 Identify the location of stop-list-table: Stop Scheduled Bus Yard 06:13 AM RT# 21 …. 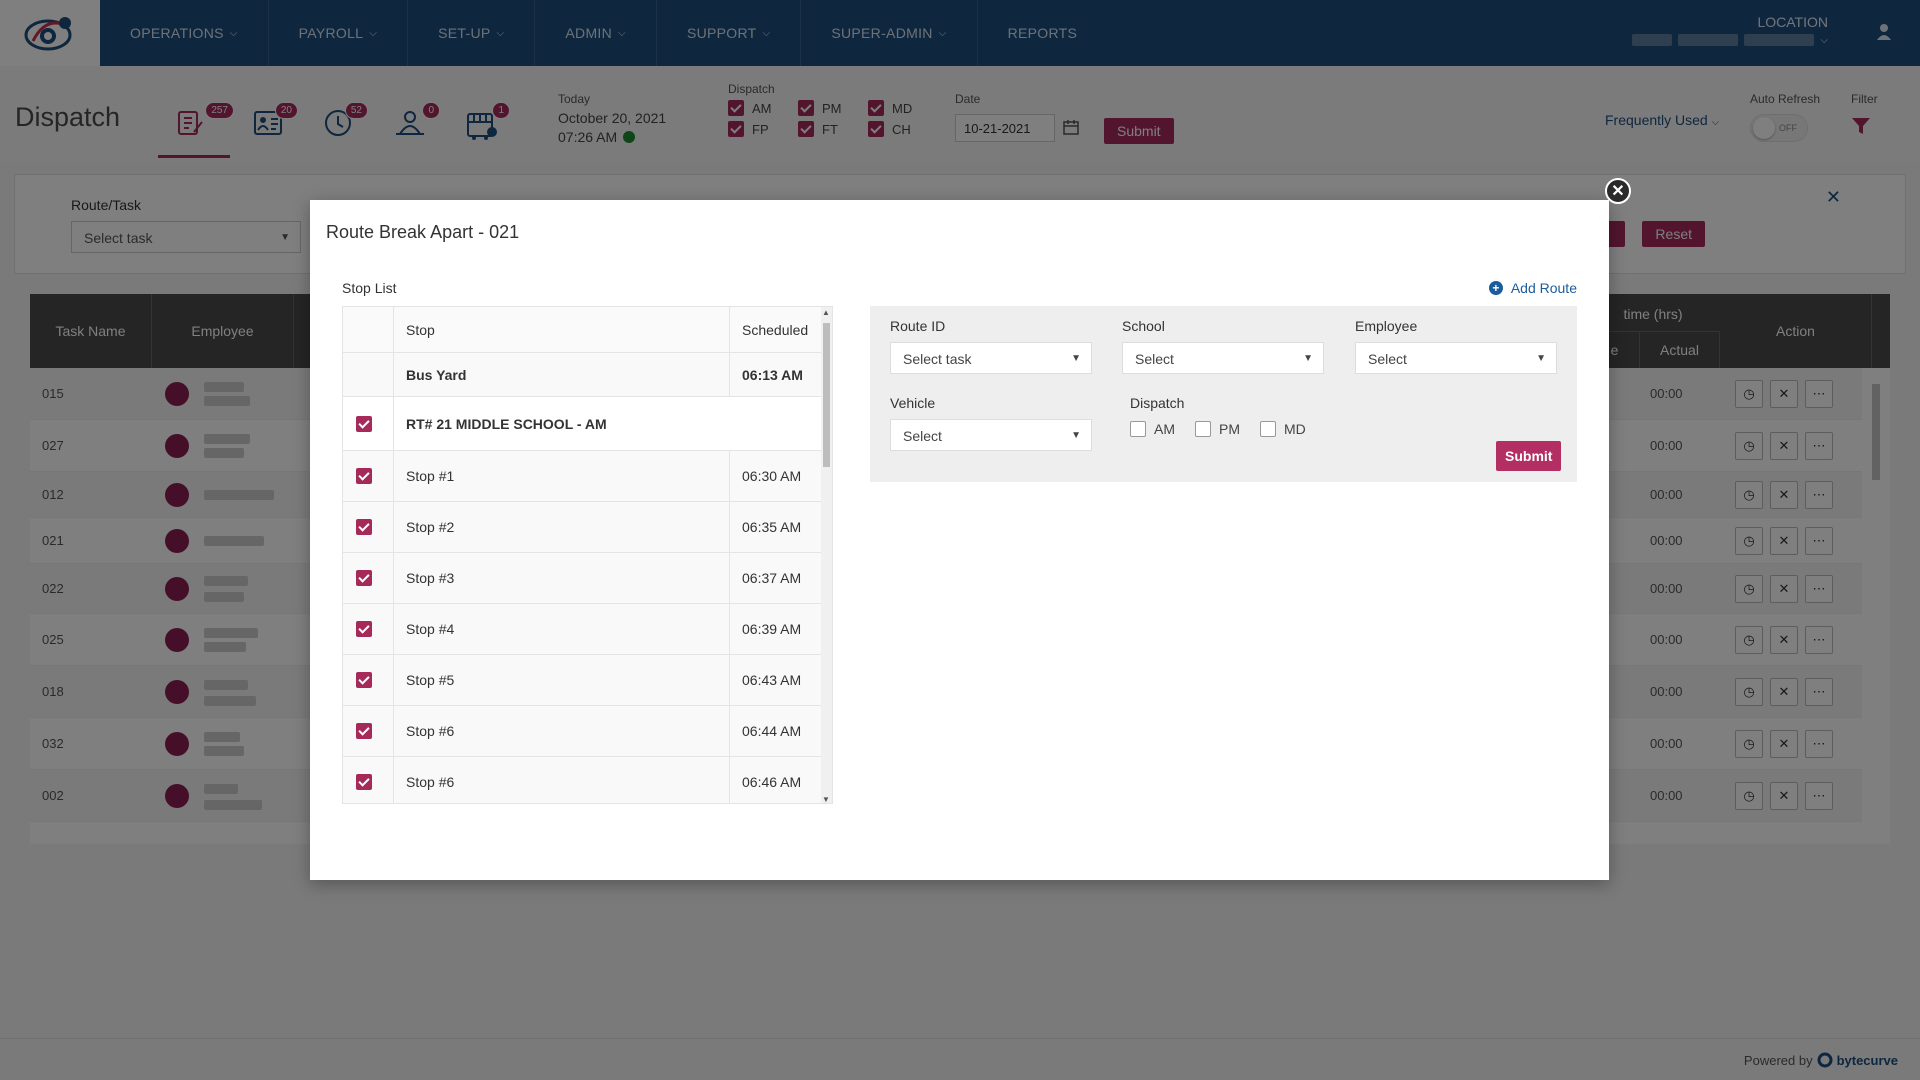
(587, 555).